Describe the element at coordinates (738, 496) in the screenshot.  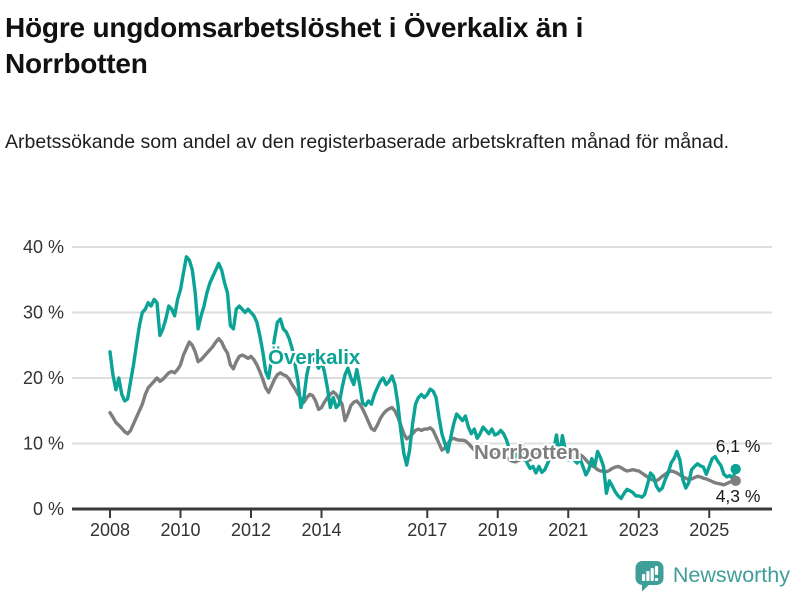
I see `end-value-label-norrbotten: 4,3 %` at that location.